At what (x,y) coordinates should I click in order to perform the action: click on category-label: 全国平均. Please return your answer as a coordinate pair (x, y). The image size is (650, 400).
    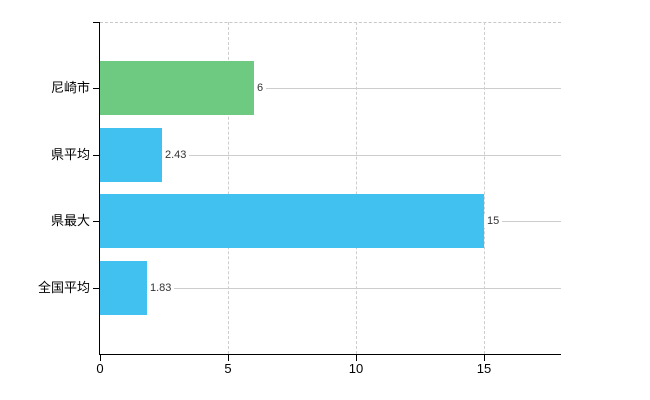
    Looking at the image, I should click on (63, 287).